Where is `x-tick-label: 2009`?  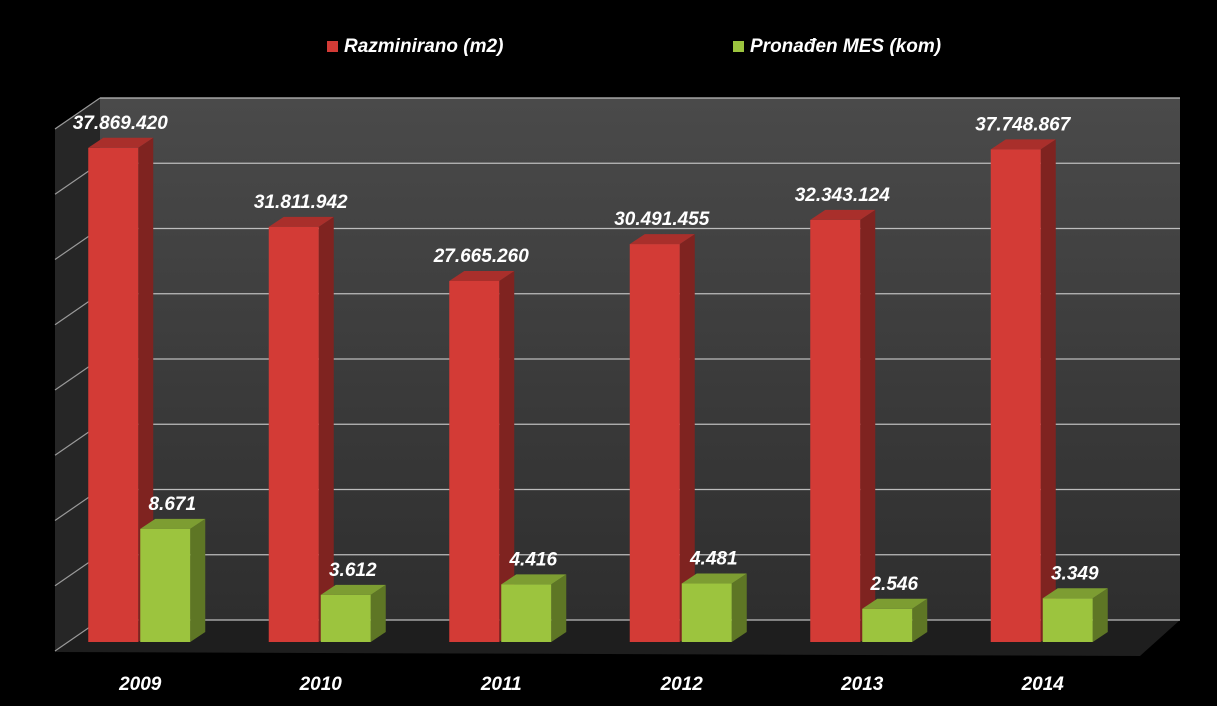
x-tick-label: 2009 is located at coordinates (140, 684).